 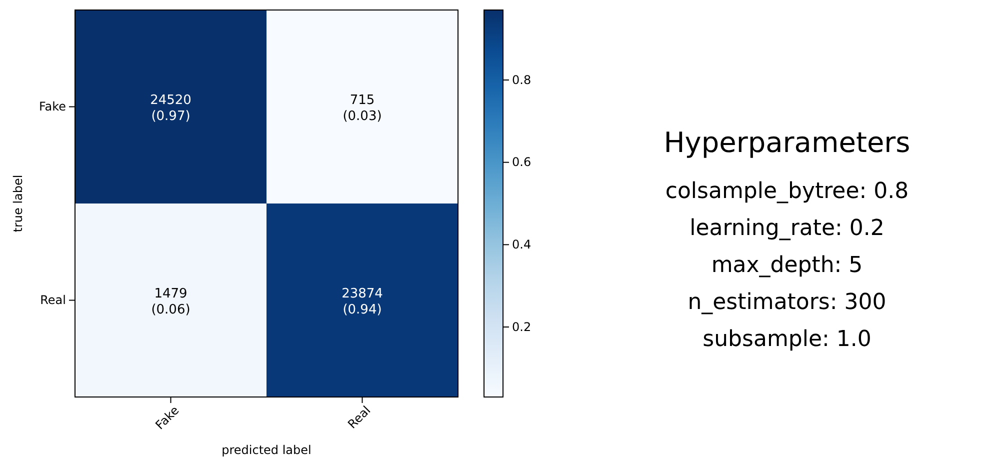 I want to click on color-bar-label: 0.8, so click(x=522, y=79).